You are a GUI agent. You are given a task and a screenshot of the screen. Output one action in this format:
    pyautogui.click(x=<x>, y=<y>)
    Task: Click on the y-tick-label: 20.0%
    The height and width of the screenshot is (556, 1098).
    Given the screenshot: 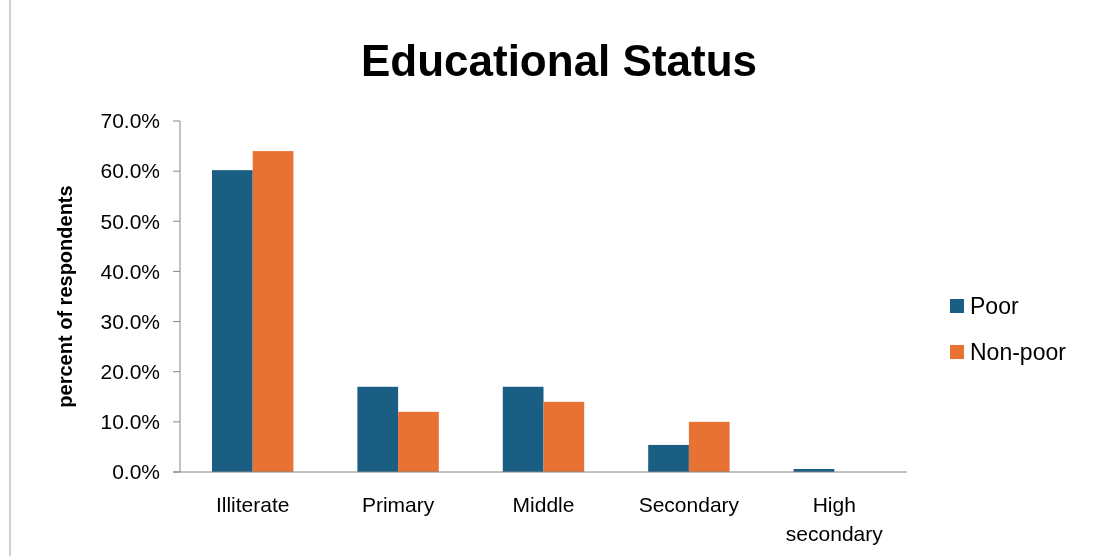 What is the action you would take?
    pyautogui.click(x=130, y=372)
    